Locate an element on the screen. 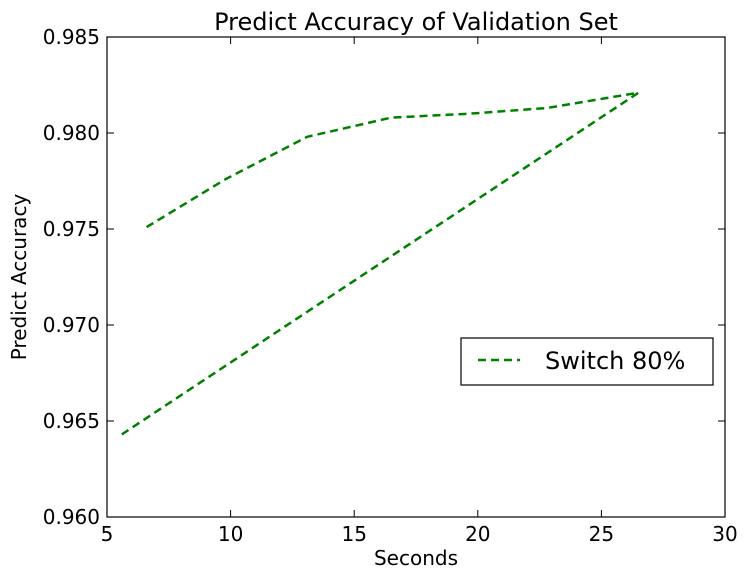  x-tick-label: 25 is located at coordinates (601, 534).